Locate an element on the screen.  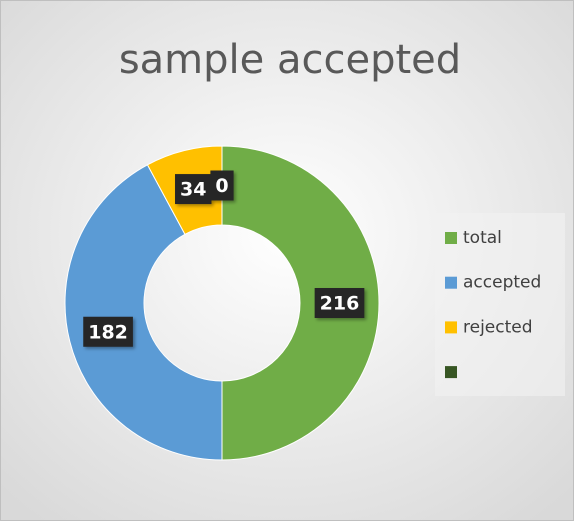
data-label-text: 216 is located at coordinates (340, 304).